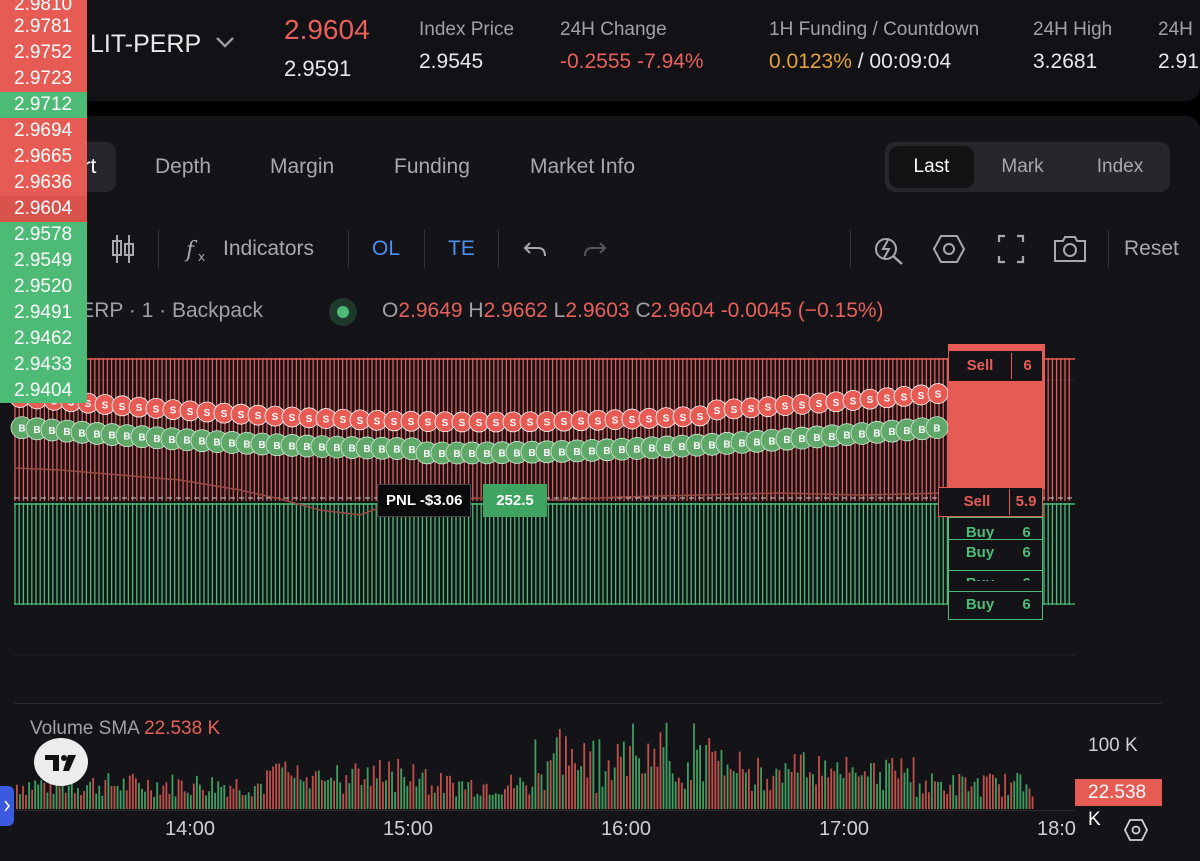  Describe the element at coordinates (1178, 61) in the screenshot. I see `low-24h-value: 2.91` at that location.